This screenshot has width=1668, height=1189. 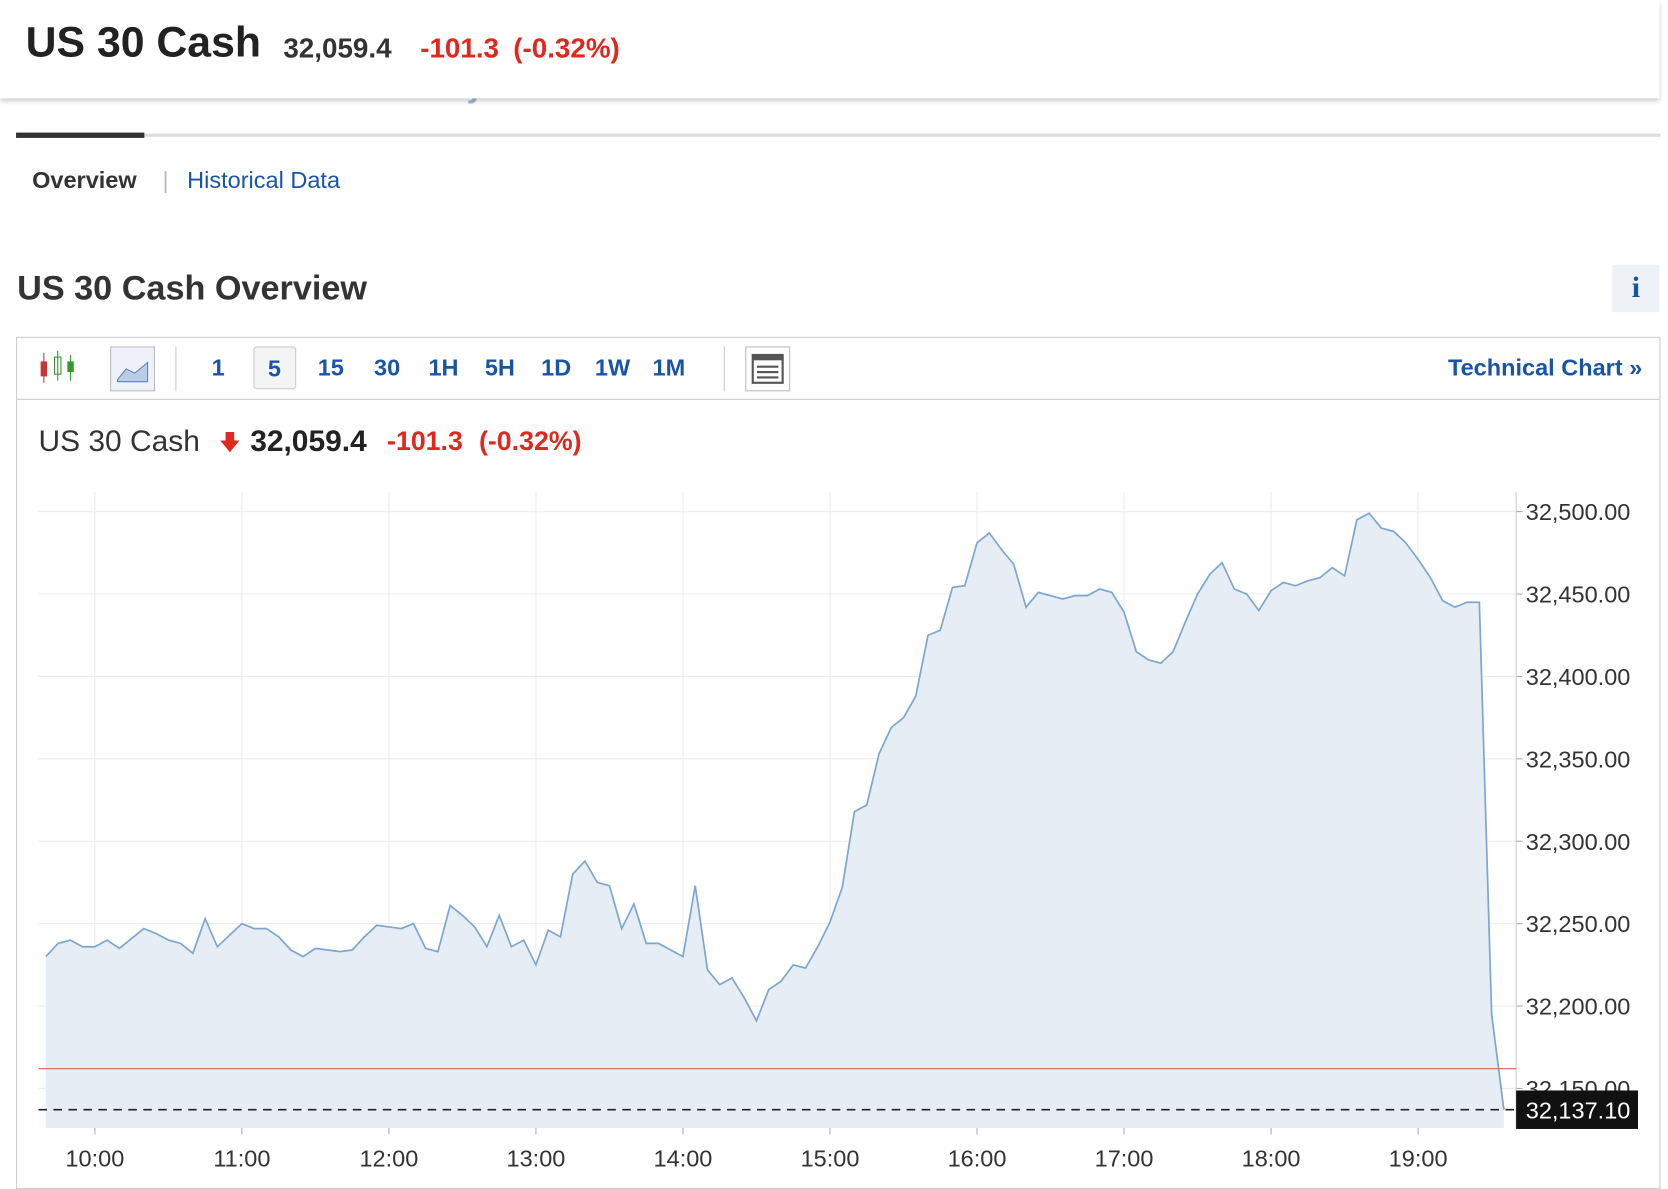 What do you see at coordinates (241, 1158) in the screenshot?
I see `x-tick-label: 11:00` at bounding box center [241, 1158].